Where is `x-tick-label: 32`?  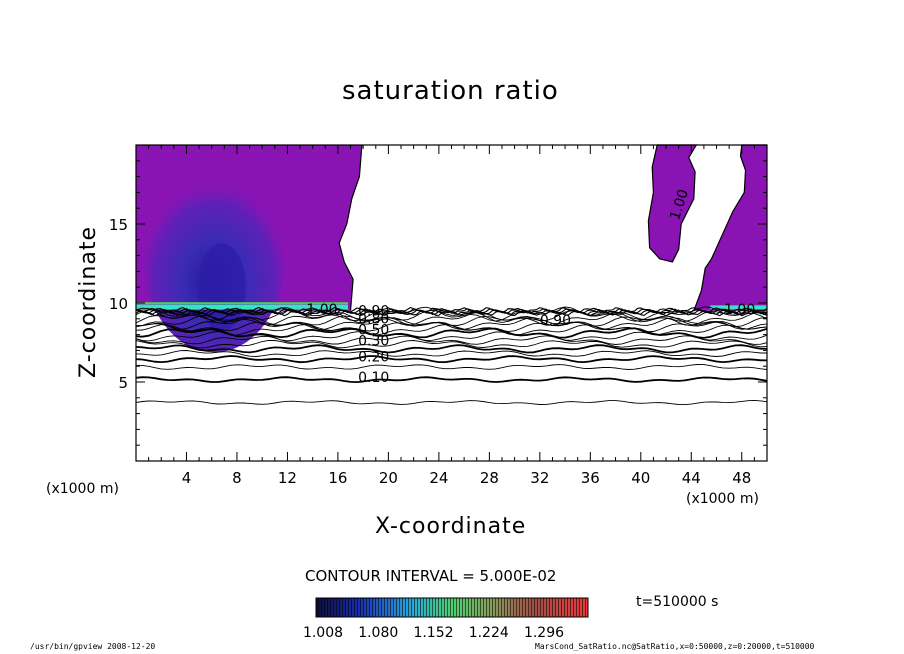
x-tick-label: 32 is located at coordinates (539, 478).